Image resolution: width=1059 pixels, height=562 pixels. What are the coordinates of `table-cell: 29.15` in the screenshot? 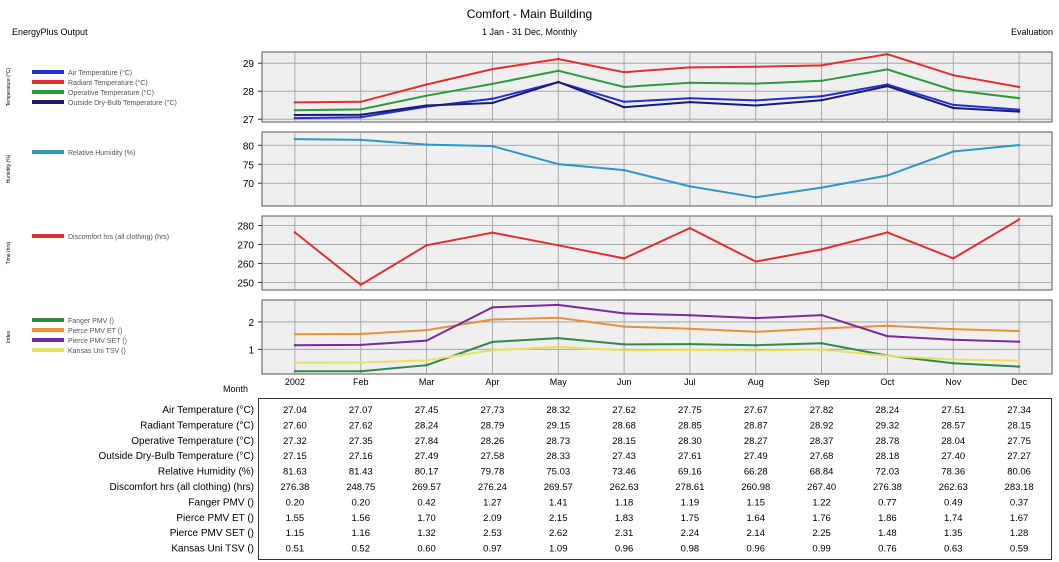 It's located at (558, 425).